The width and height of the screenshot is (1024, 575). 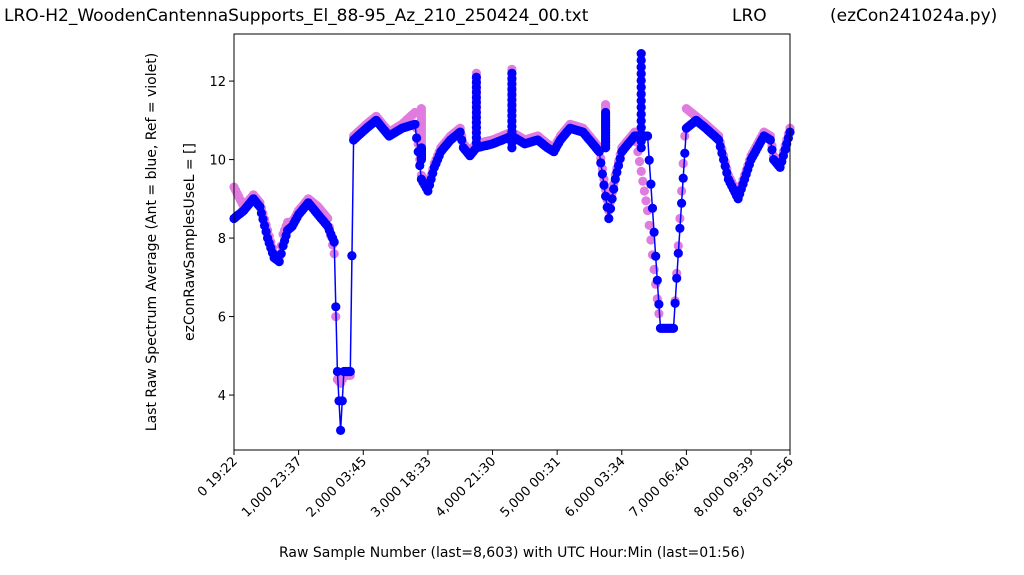 I want to click on x-tick-label: 7,000 06:40, so click(x=660, y=487).